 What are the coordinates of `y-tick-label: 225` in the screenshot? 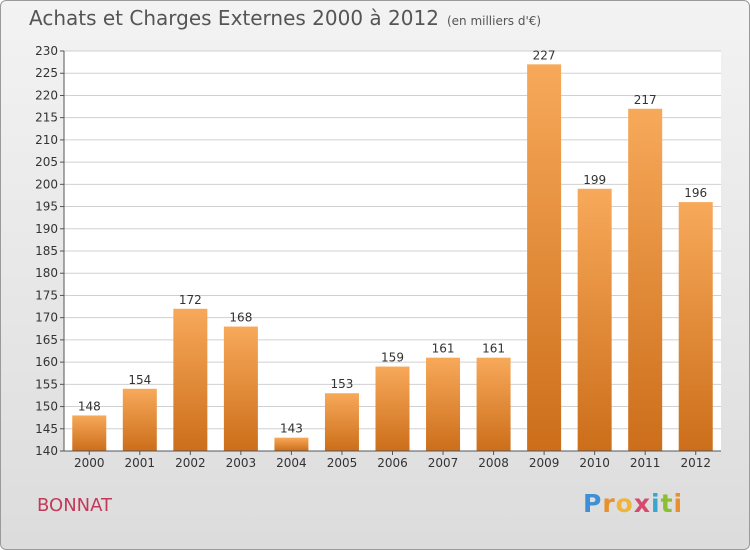 It's located at (46, 73).